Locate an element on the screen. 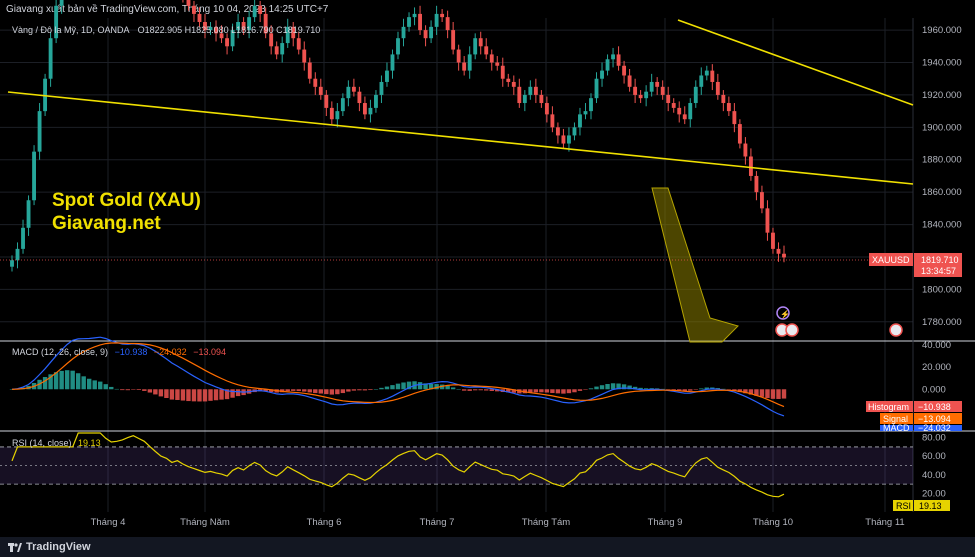 Image resolution: width=975 pixels, height=557 pixels. macd-legend-label: MACD (12, 26, close, 9) is located at coordinates (60, 352).